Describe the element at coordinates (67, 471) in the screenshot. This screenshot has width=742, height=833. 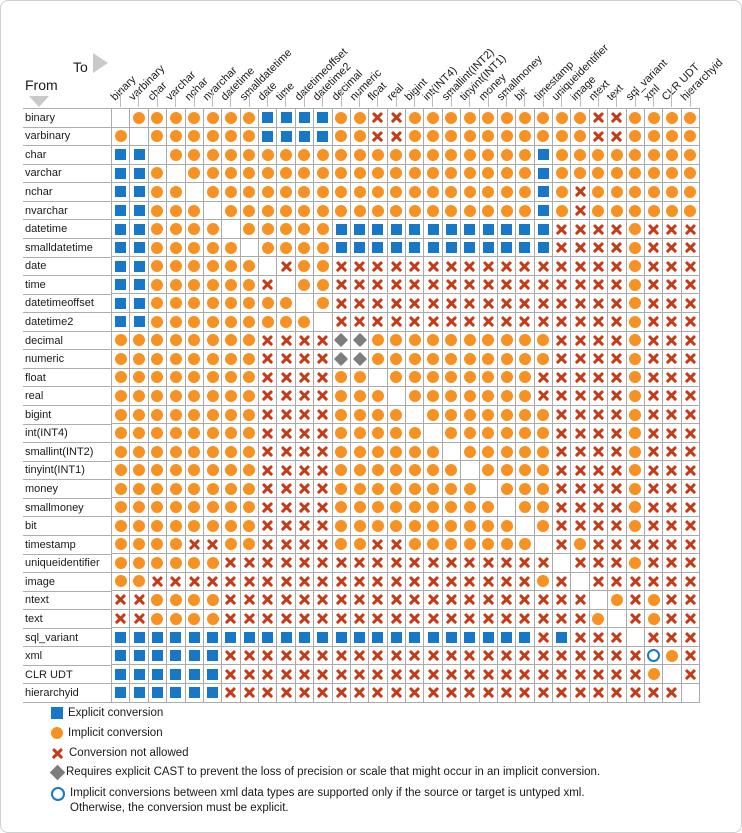
I see `row-label-tinyint(INT1): tinyint(INT1)` at that location.